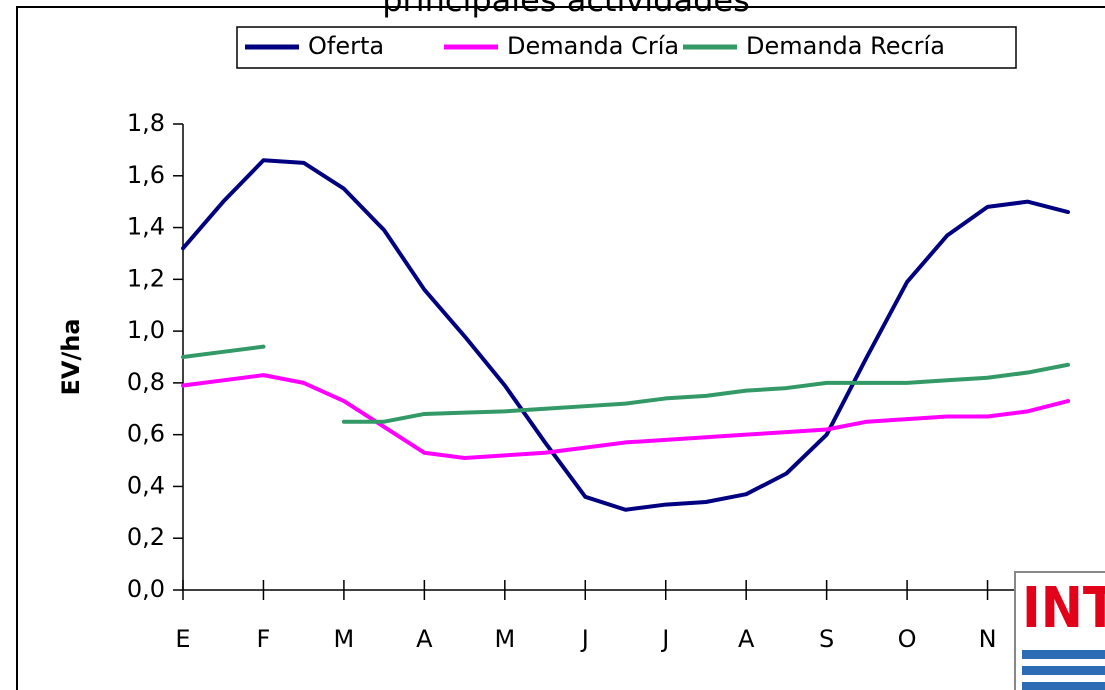  Describe the element at coordinates (146, 434) in the screenshot. I see `y-tick-label: 0,6` at that location.